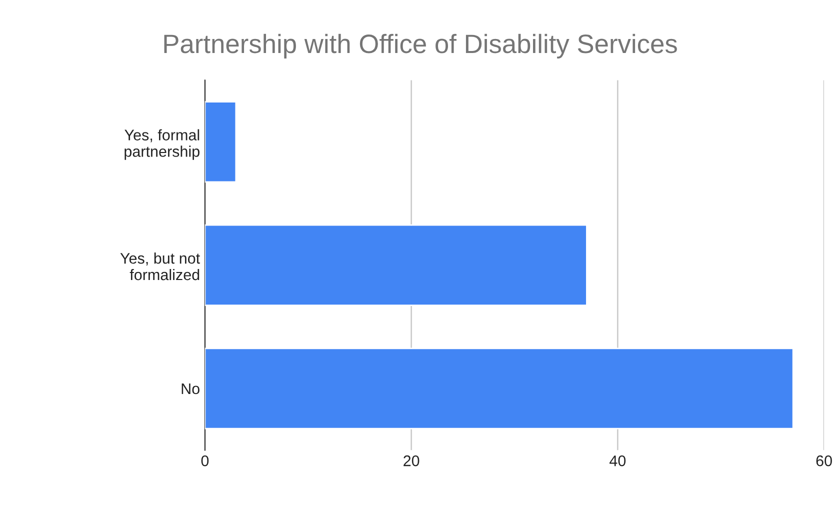 Image resolution: width=840 pixels, height=521 pixels. What do you see at coordinates (191, 389) in the screenshot?
I see `y-tick-label: No` at bounding box center [191, 389].